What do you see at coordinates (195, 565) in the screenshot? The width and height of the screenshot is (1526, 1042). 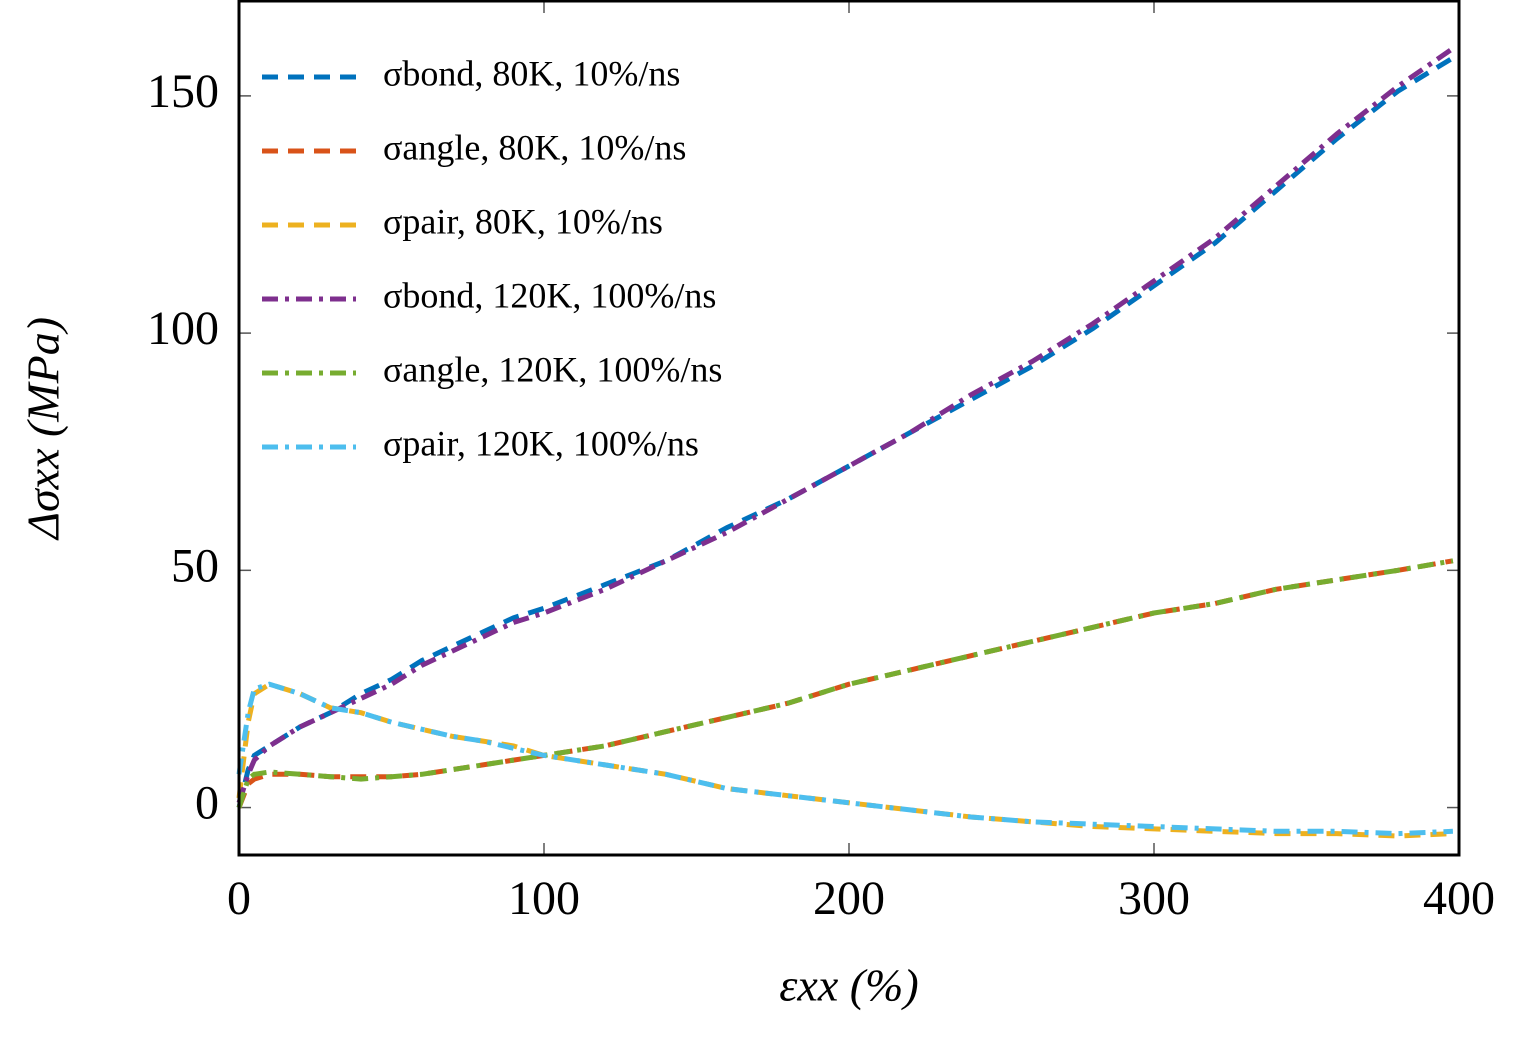 I see `y-tick-label: 50` at bounding box center [195, 565].